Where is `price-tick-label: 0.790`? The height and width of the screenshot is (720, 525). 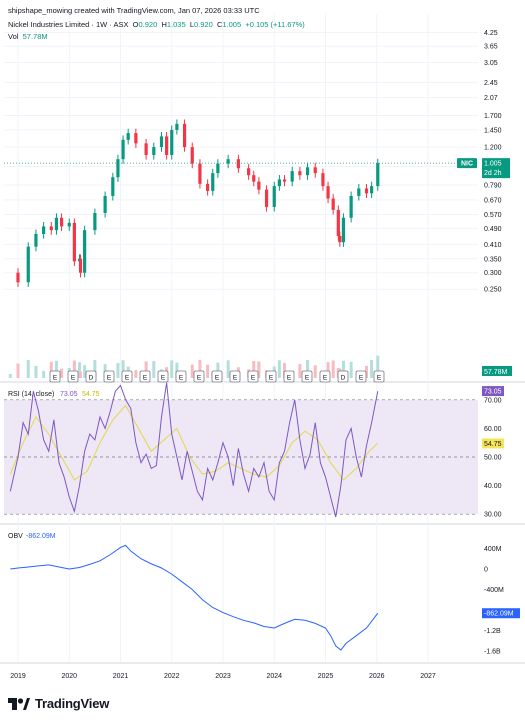 price-tick-label: 0.790 is located at coordinates (493, 185).